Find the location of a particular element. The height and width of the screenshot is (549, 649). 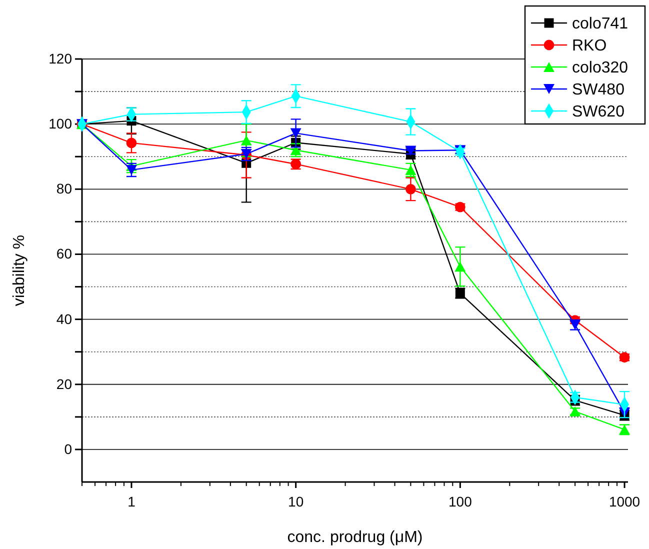

x-tick-label: 10 is located at coordinates (296, 501).